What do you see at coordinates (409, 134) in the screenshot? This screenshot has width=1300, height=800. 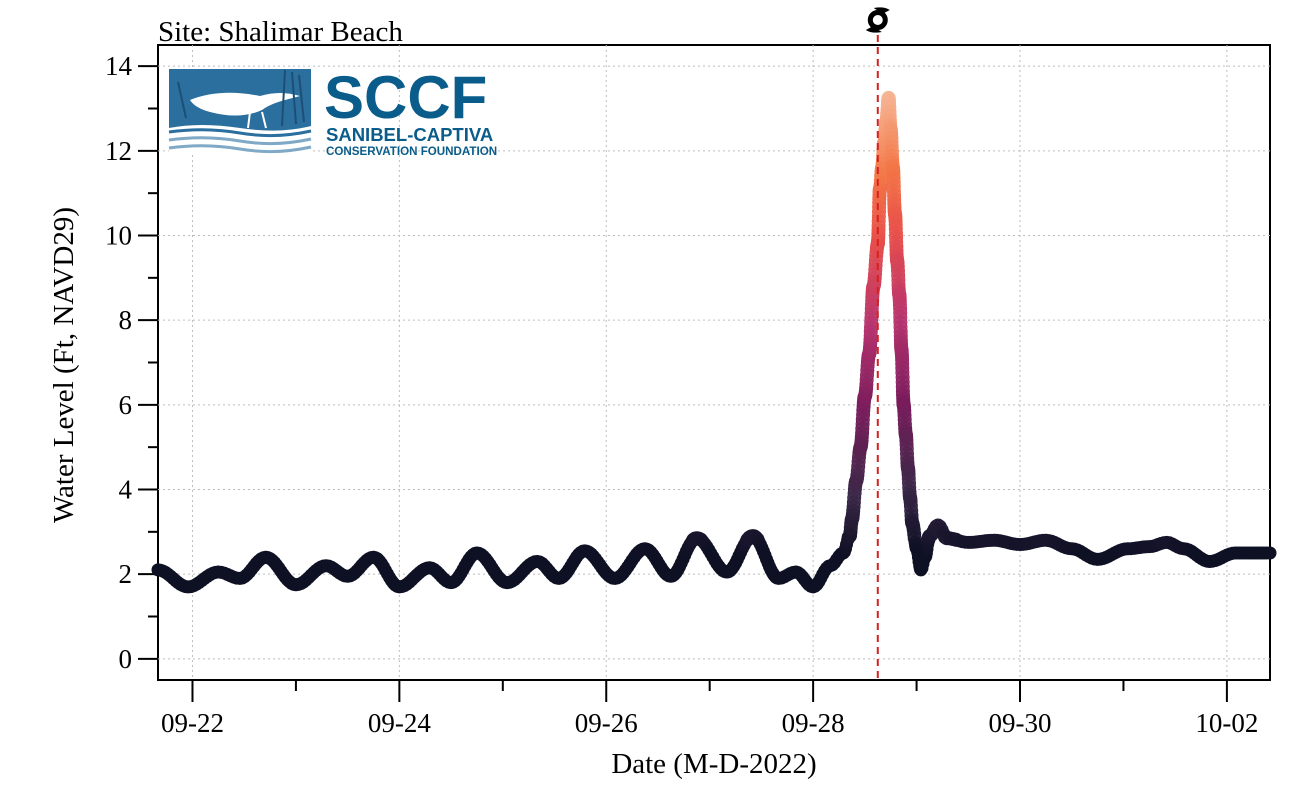 I see `logo-line1: SANIBEL-CAPTIVA` at bounding box center [409, 134].